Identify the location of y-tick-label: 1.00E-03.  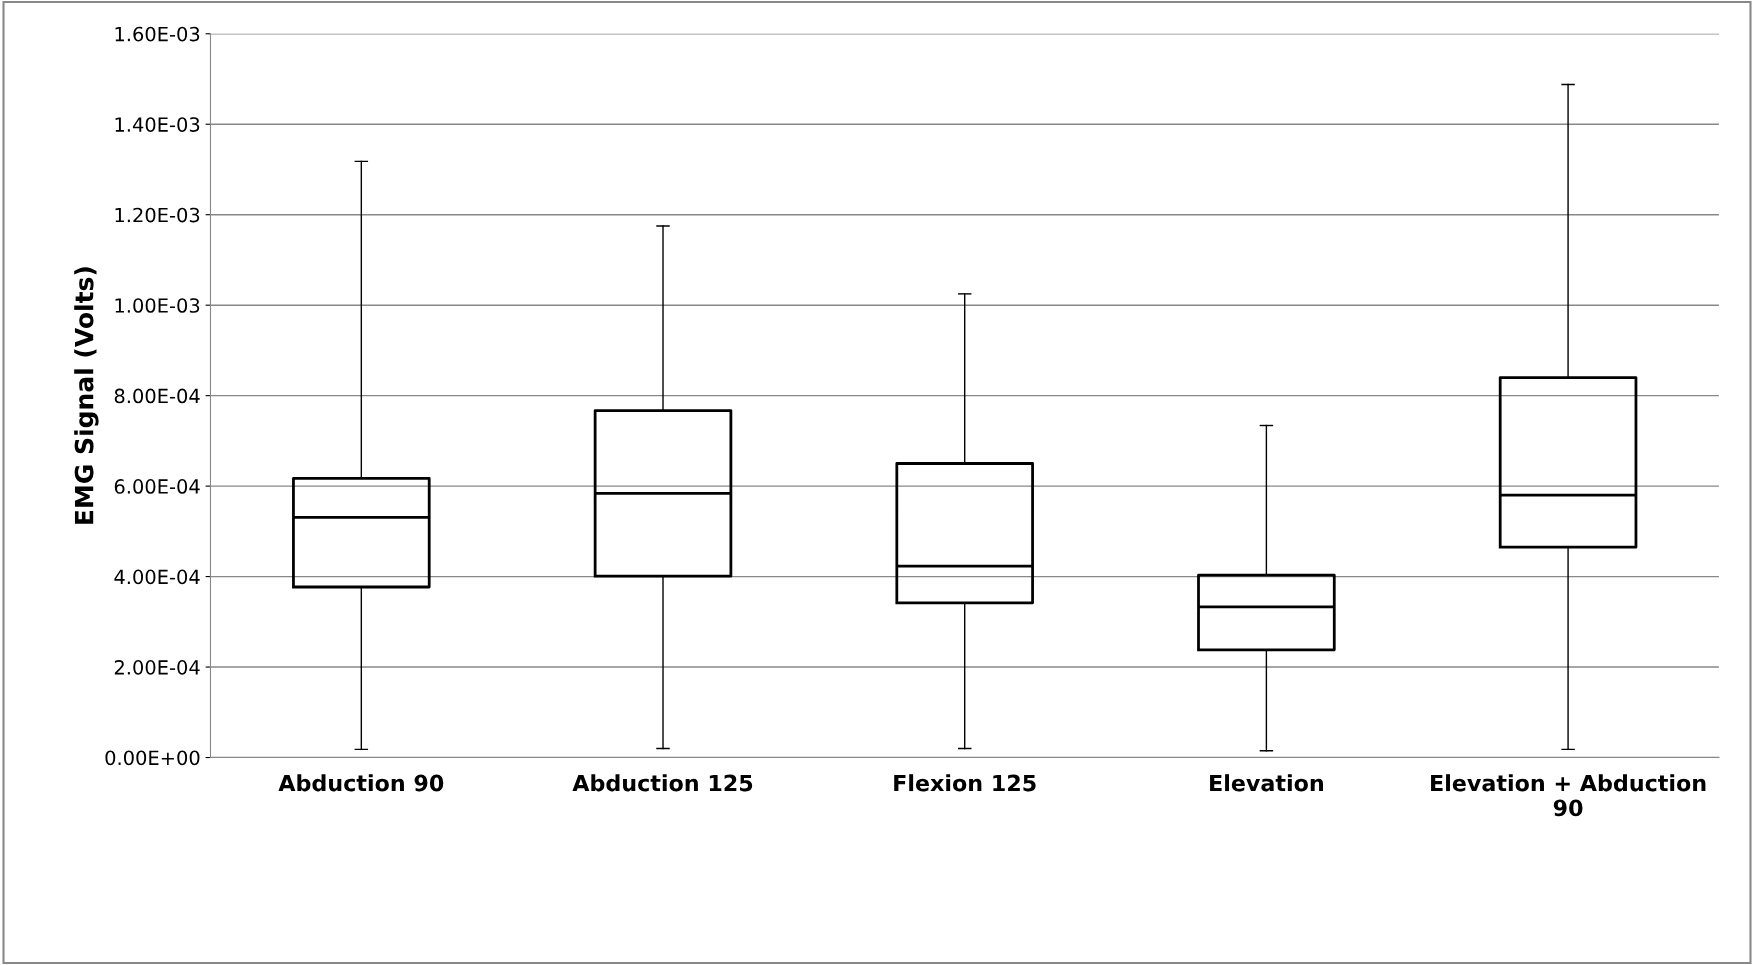
(157, 305).